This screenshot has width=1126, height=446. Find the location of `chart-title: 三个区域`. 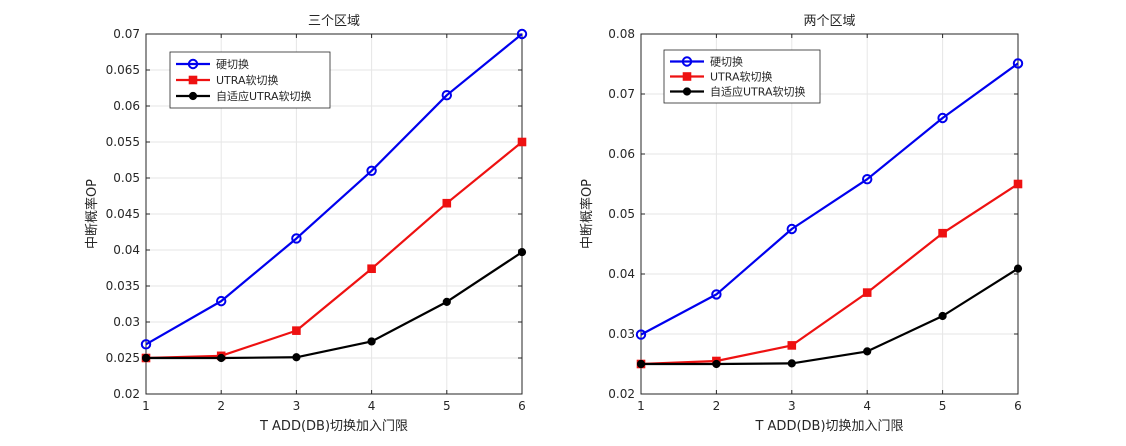

chart-title: 三个区域 is located at coordinates (334, 21).